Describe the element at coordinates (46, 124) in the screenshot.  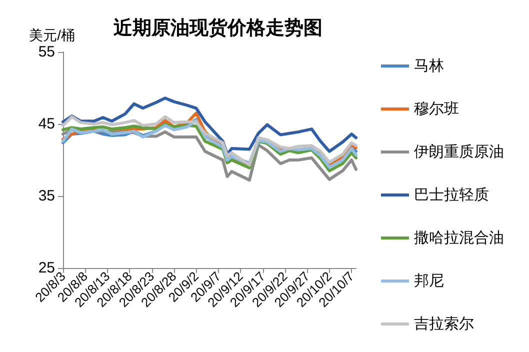
I see `y-tick-label: 45` at that location.